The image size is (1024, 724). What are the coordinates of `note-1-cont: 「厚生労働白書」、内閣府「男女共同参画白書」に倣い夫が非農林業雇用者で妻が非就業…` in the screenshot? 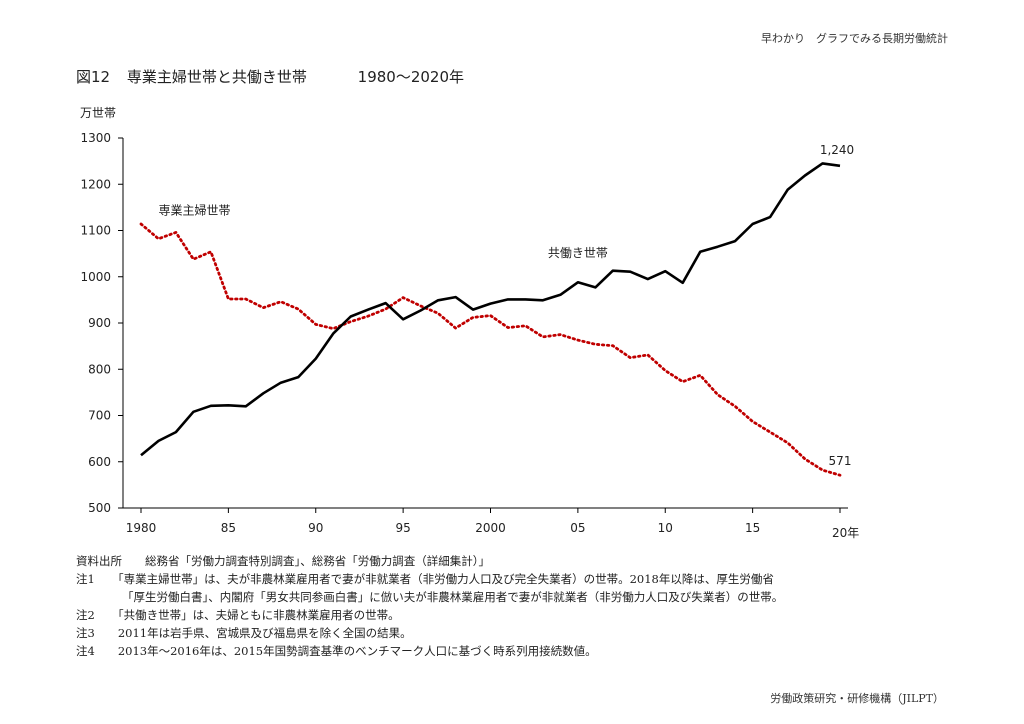 It's located at (453, 597).